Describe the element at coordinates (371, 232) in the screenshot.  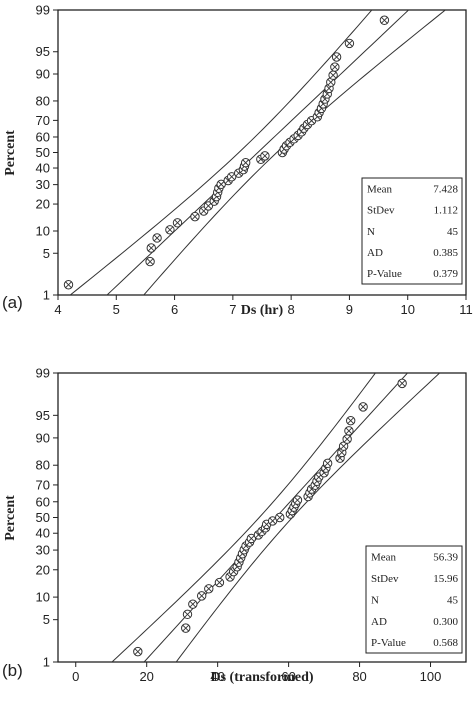
I see `stat-label: N` at that location.